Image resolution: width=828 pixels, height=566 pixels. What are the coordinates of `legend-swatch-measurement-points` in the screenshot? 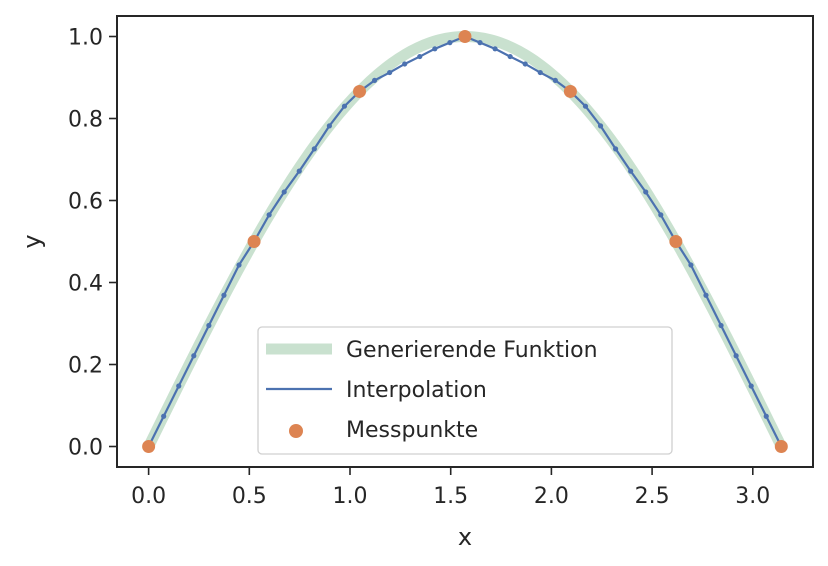 It's located at (296, 431).